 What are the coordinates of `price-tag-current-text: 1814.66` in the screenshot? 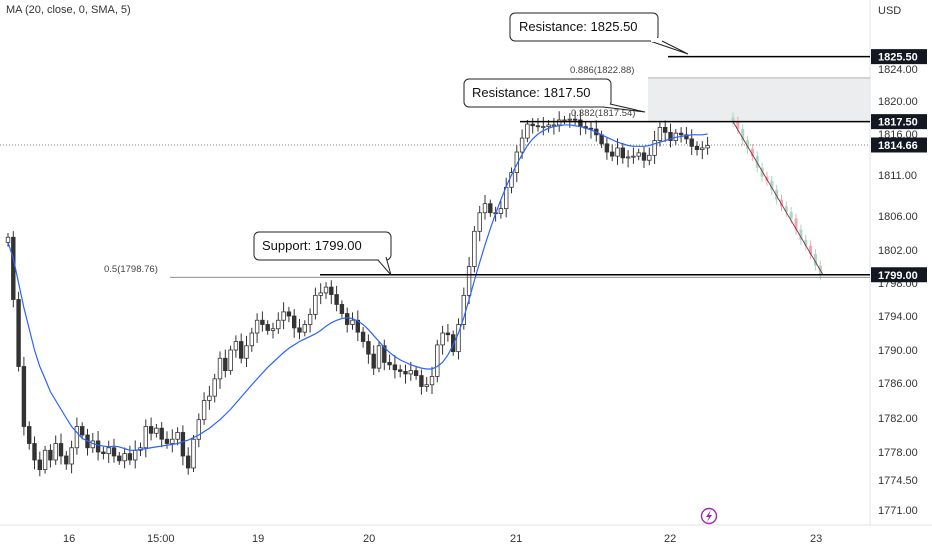 It's located at (898, 146).